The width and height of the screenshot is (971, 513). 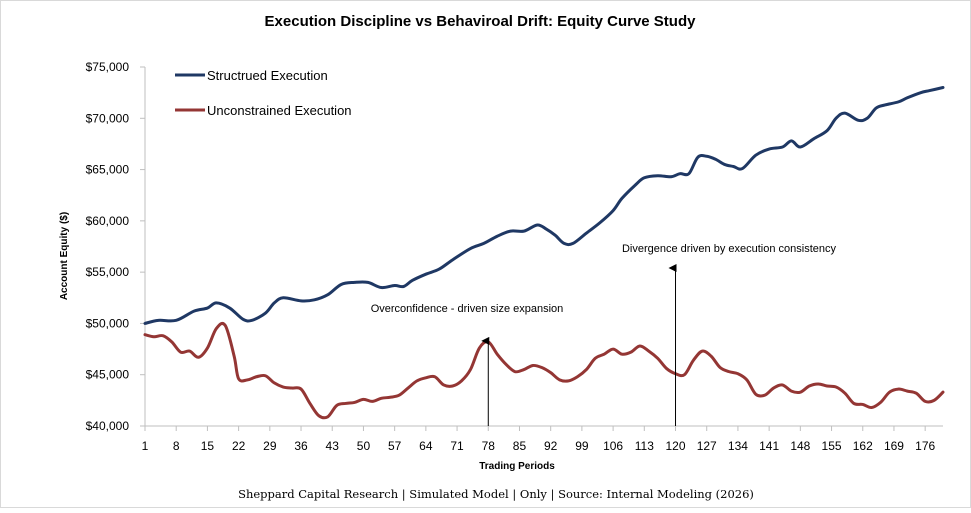 What do you see at coordinates (333, 446) in the screenshot?
I see `x-tick-label: 43` at bounding box center [333, 446].